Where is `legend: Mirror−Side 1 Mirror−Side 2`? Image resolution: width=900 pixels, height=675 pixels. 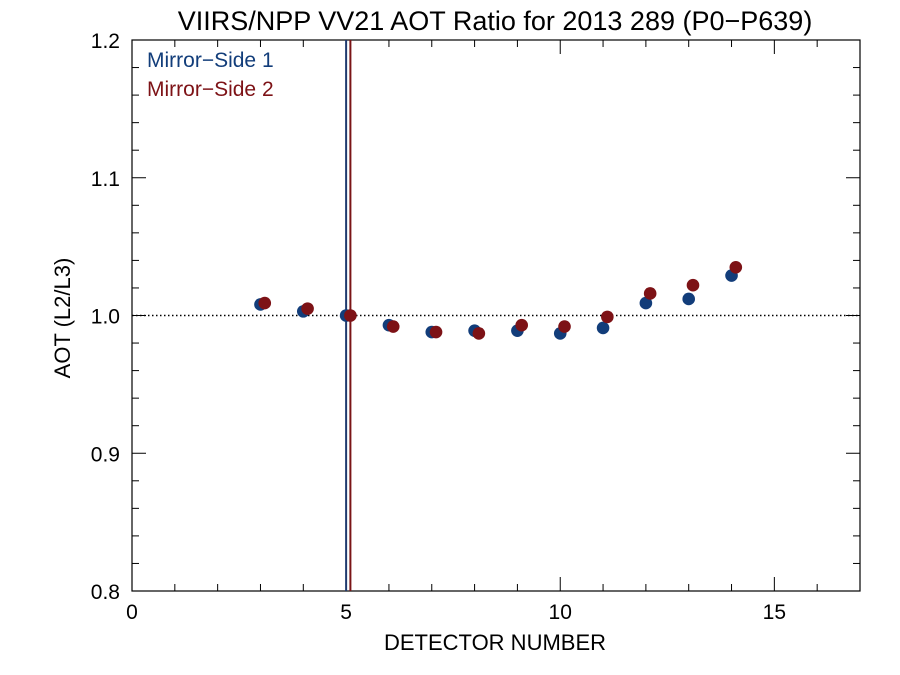
legend: Mirror−Side 1 Mirror−Side 2 is located at coordinates (210, 75).